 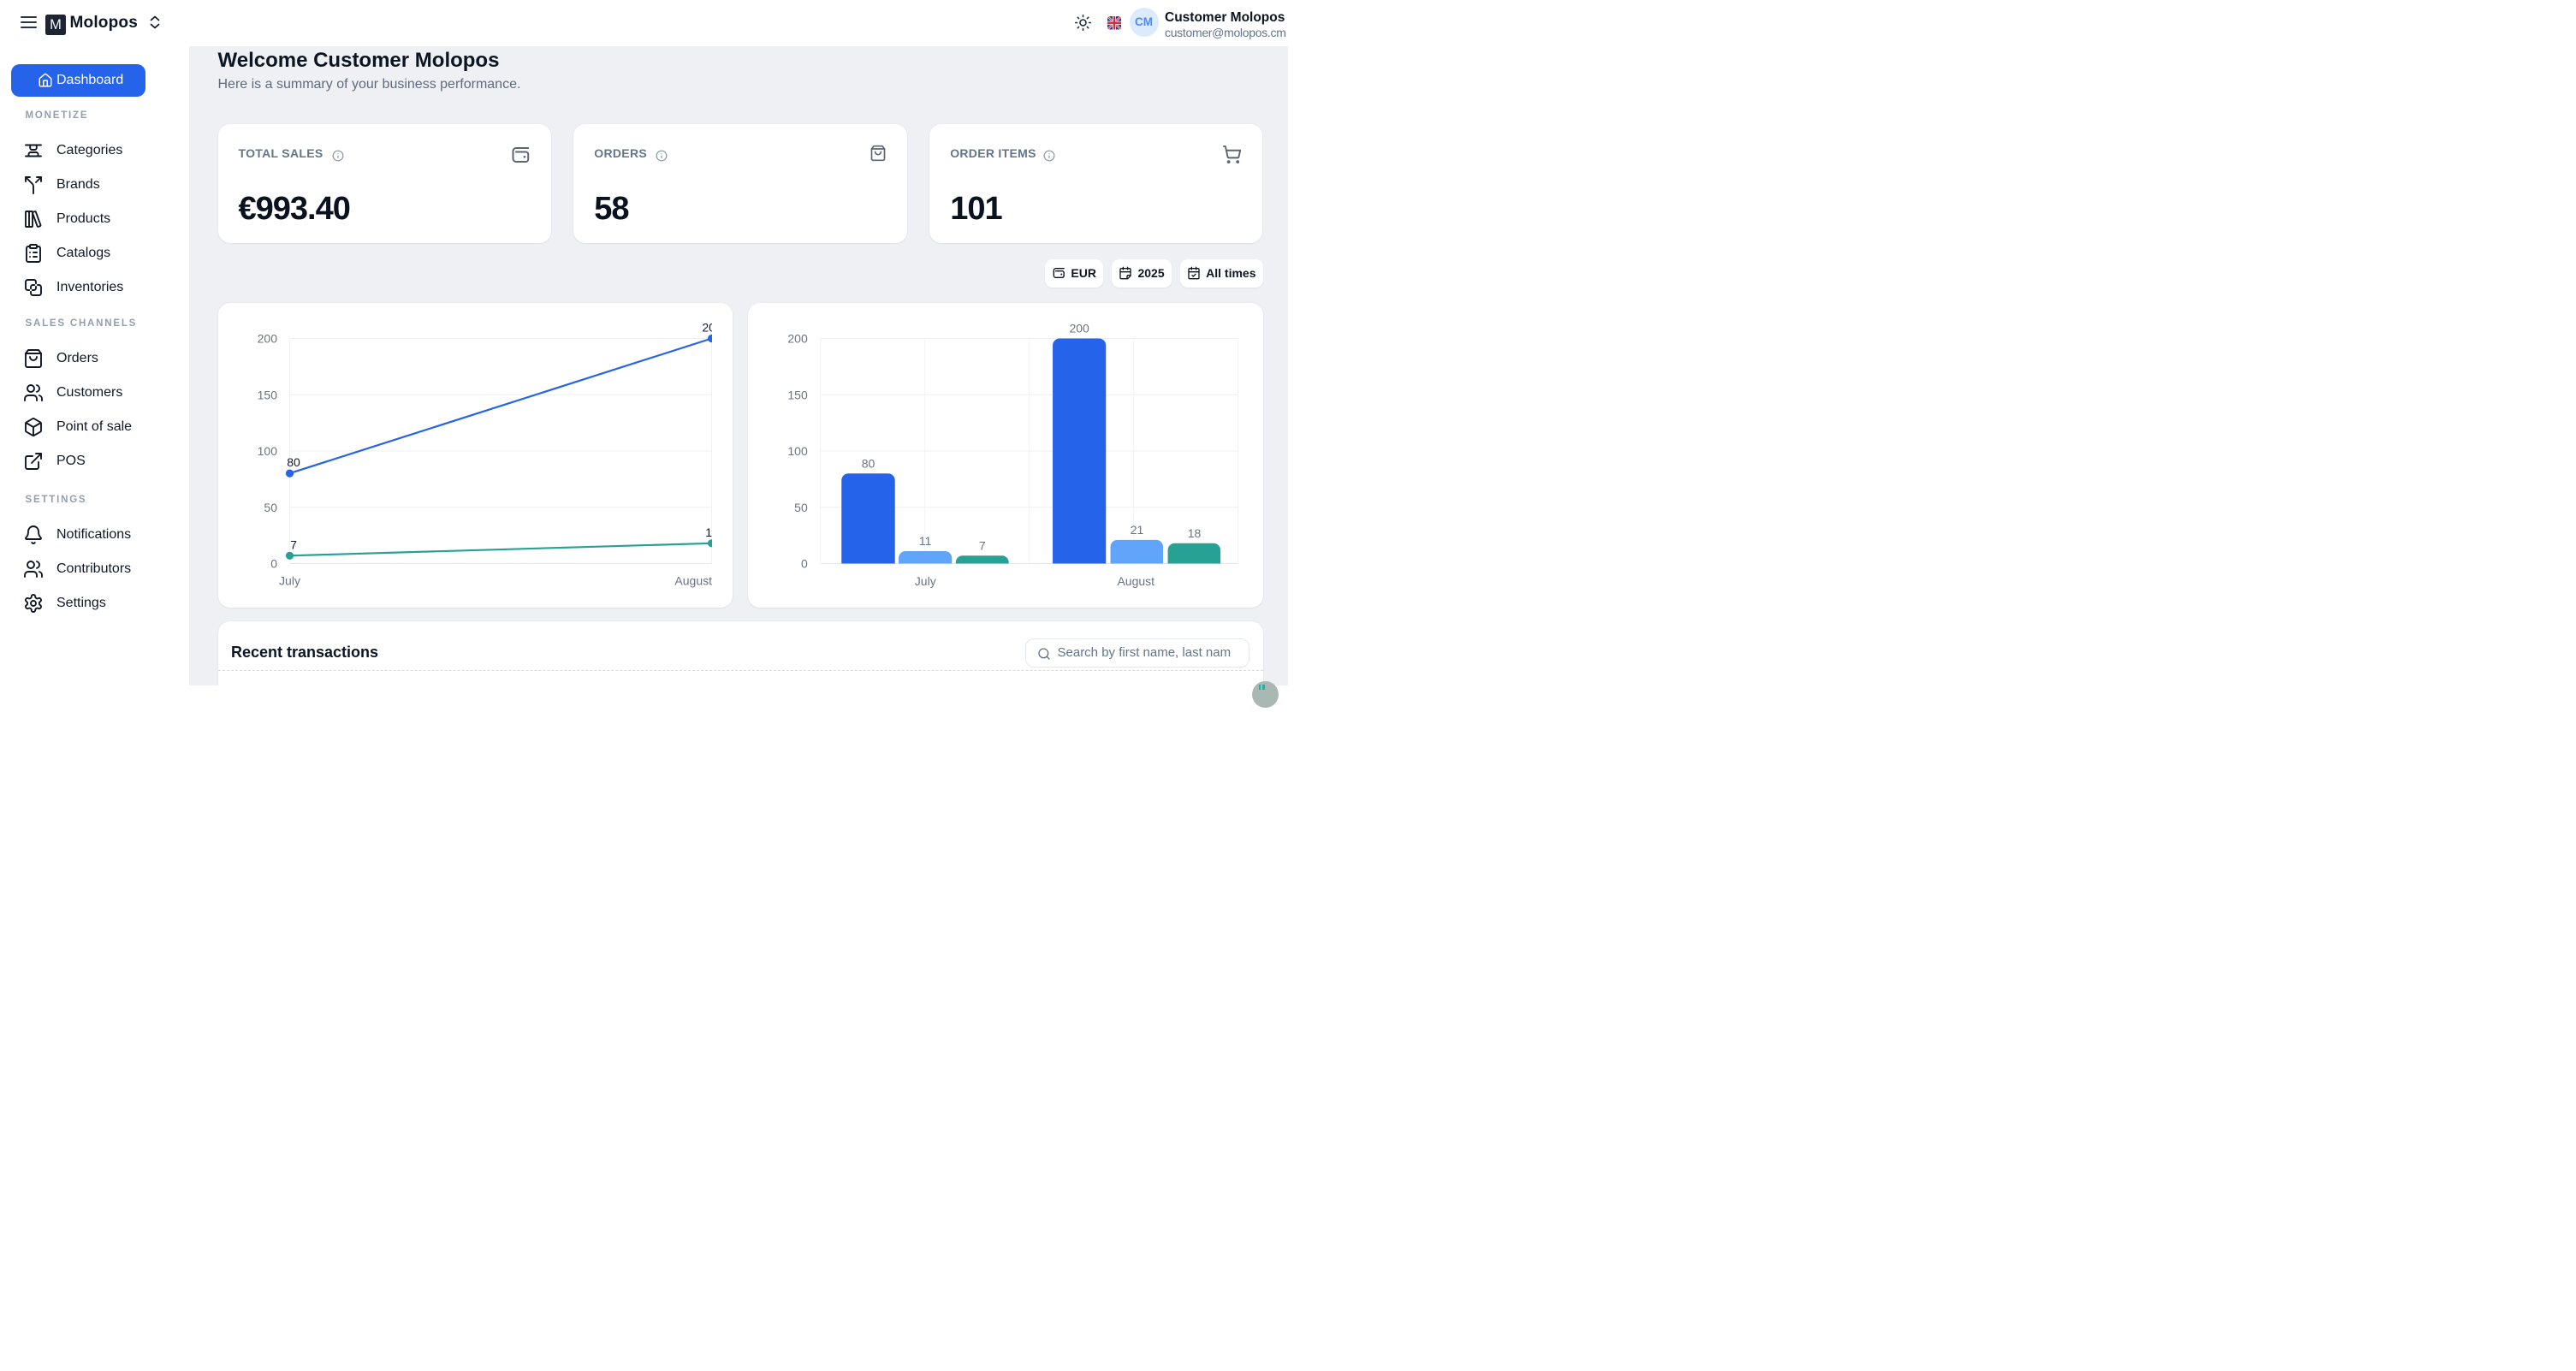 What do you see at coordinates (925, 541) in the screenshot?
I see `svg-text: 11` at bounding box center [925, 541].